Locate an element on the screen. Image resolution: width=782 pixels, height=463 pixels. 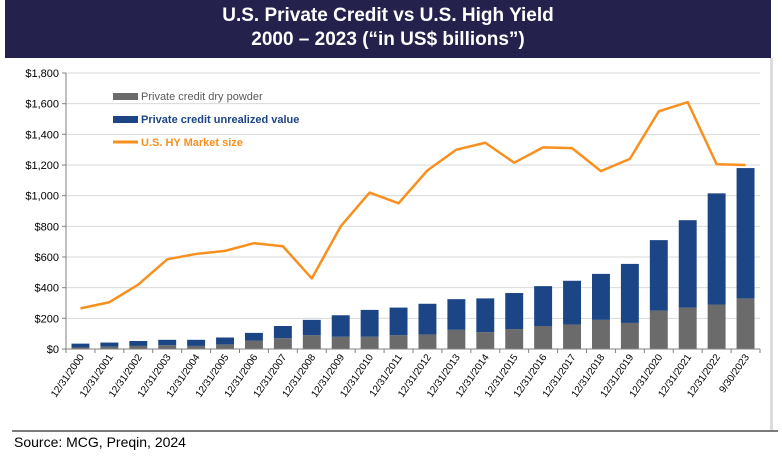
legend-item-dry-powder: Private credit dry powder is located at coordinates (188, 97).